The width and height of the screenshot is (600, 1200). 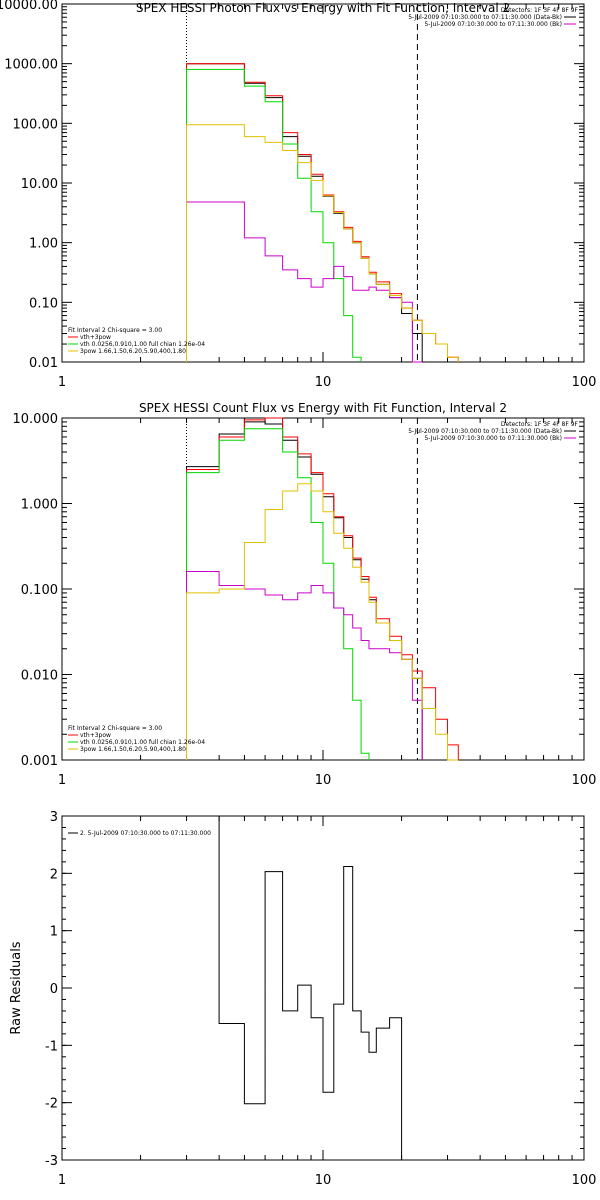 What do you see at coordinates (31, 65) in the screenshot?
I see `y-tick-label: 1000.00` at bounding box center [31, 65].